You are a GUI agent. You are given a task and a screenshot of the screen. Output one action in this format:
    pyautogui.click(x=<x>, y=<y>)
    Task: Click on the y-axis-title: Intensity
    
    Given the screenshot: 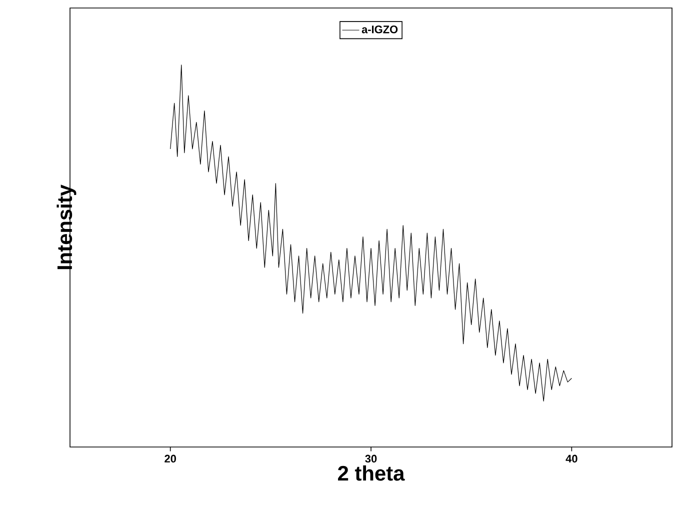 What is the action you would take?
    pyautogui.click(x=66, y=227)
    